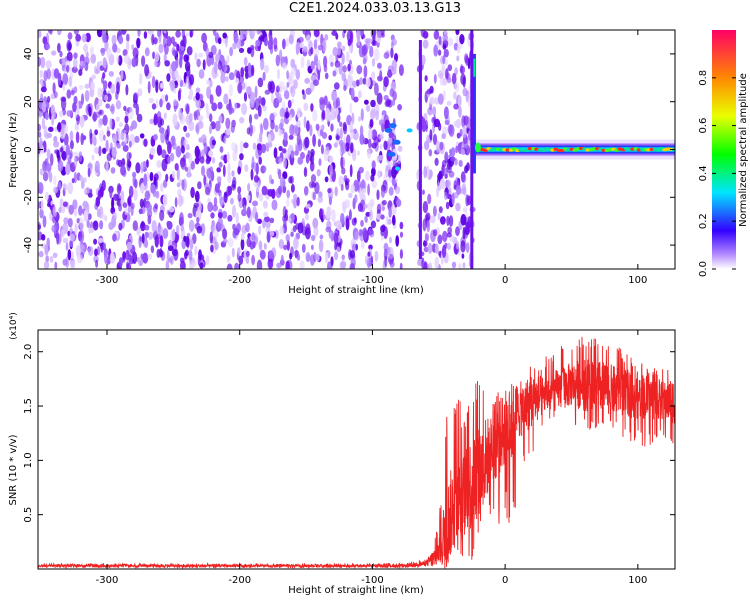 The image size is (750, 600). Describe the element at coordinates (28, 149) in the screenshot. I see `y-tick-label: 0` at that location.